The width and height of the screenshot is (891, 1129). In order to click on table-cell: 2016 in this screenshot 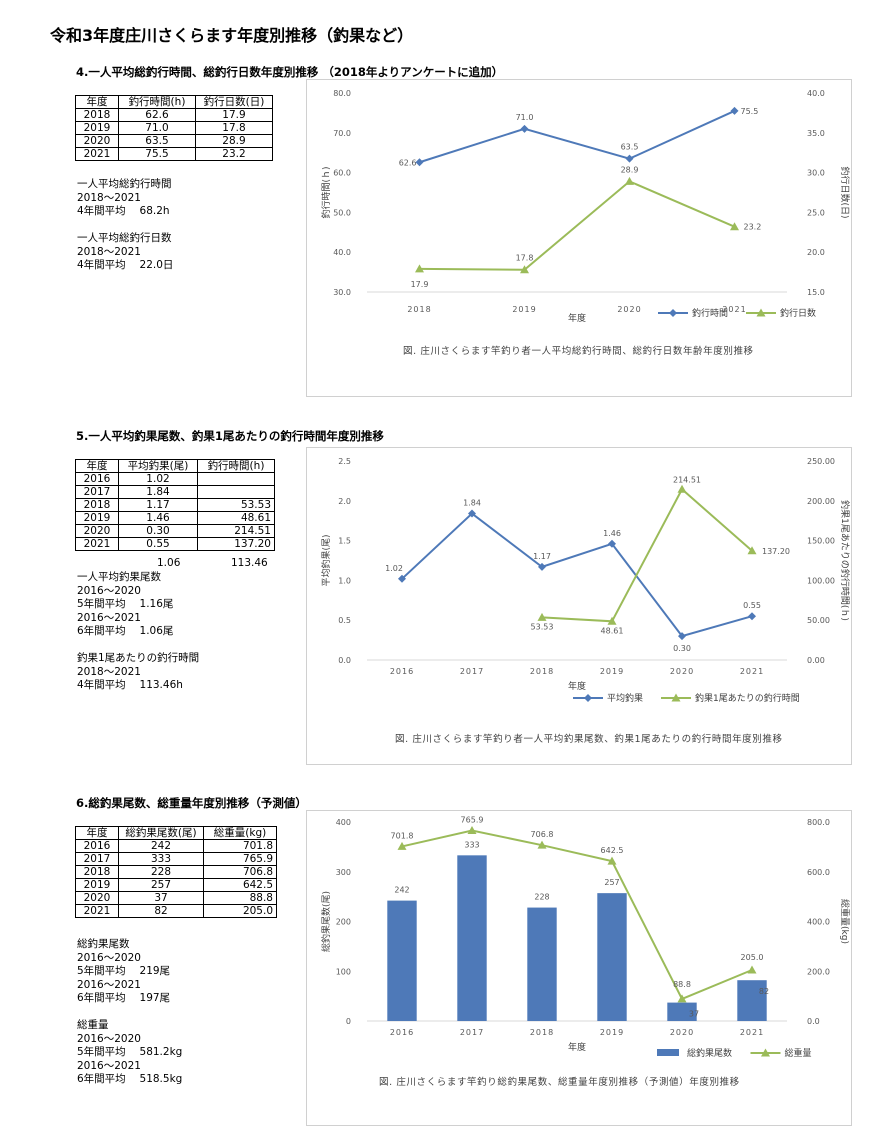, I will do `click(97, 479)`.